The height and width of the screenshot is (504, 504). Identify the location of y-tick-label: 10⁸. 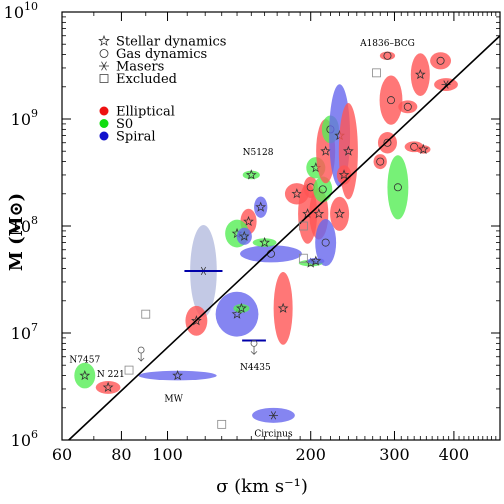
(24, 225).